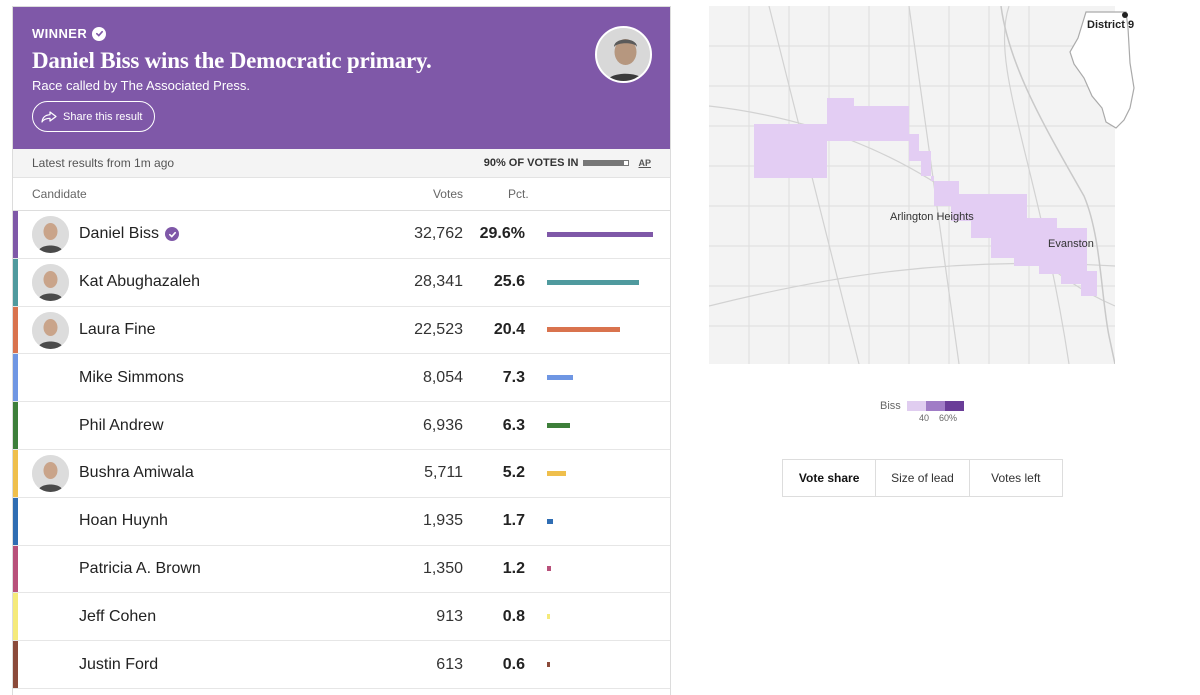  I want to click on tab-vote-share: Vote share, so click(830, 478).